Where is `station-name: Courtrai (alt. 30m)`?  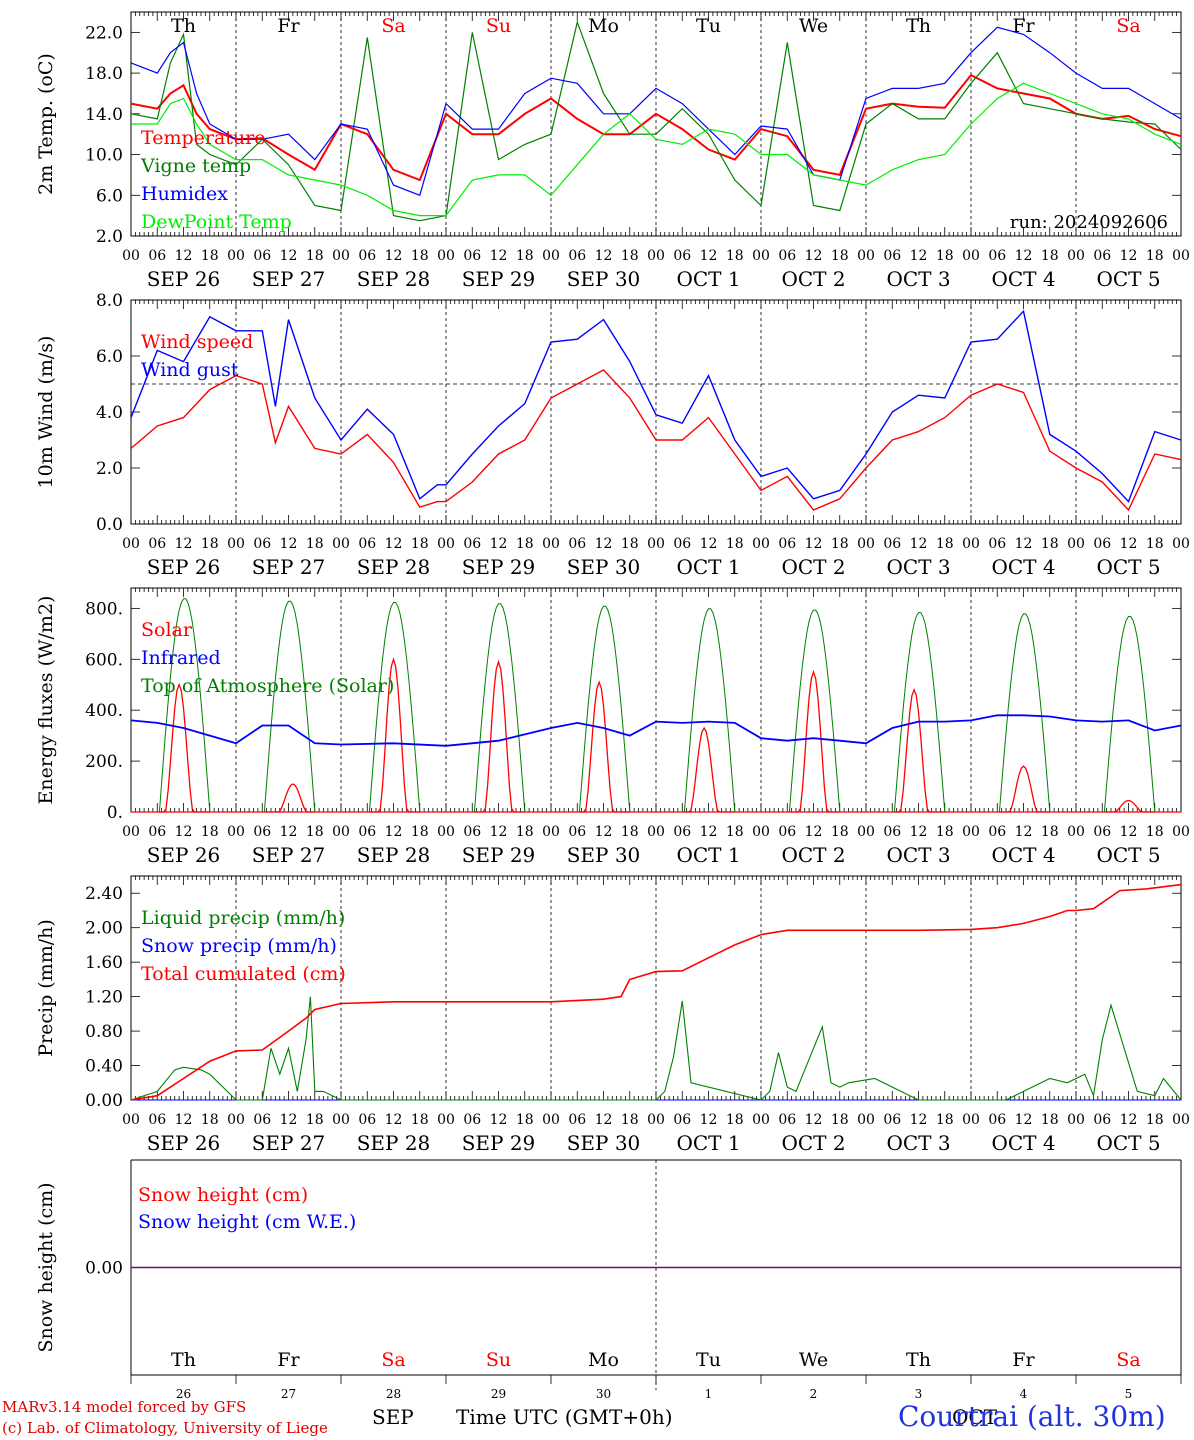 station-name: Courtrai (alt. 30m) is located at coordinates (1032, 1416).